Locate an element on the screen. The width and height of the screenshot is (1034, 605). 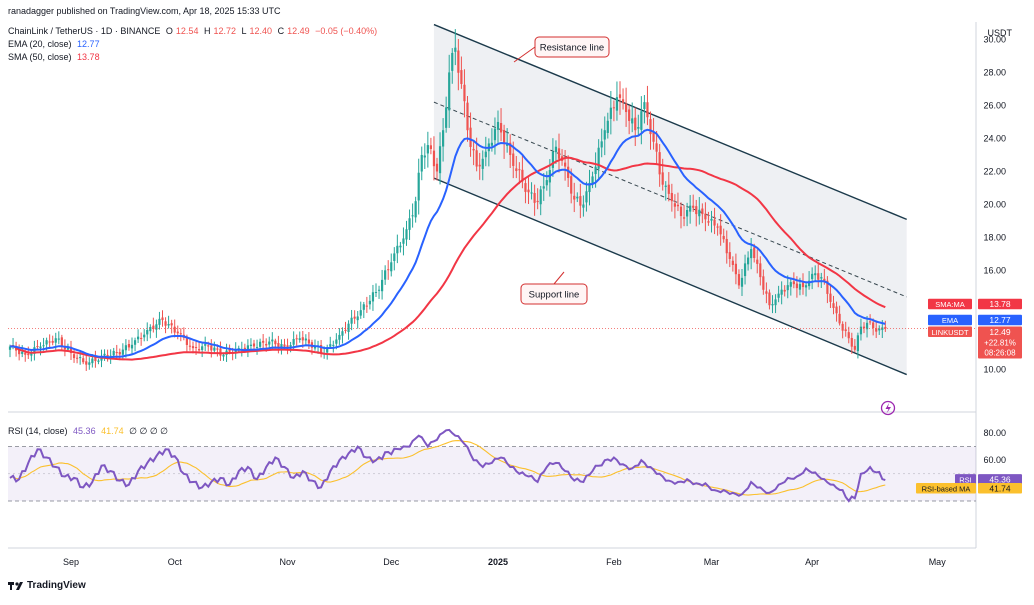
symbol-title: ChainLink / TetherUS · 1D · BINANCE is located at coordinates (84, 31).